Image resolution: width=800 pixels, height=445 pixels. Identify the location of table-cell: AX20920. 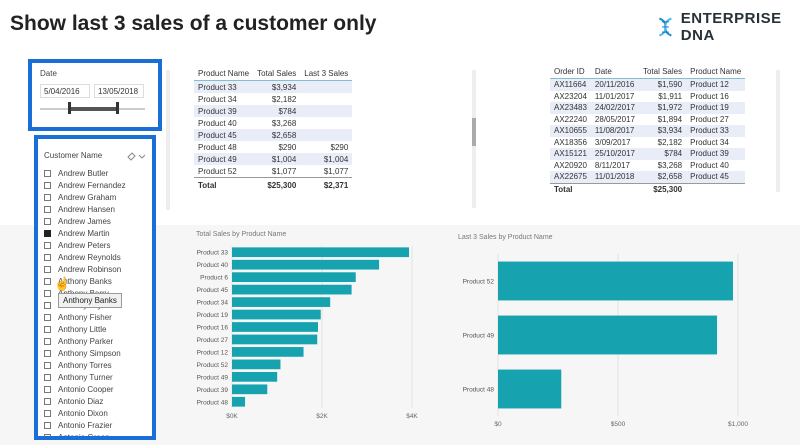
(570, 165).